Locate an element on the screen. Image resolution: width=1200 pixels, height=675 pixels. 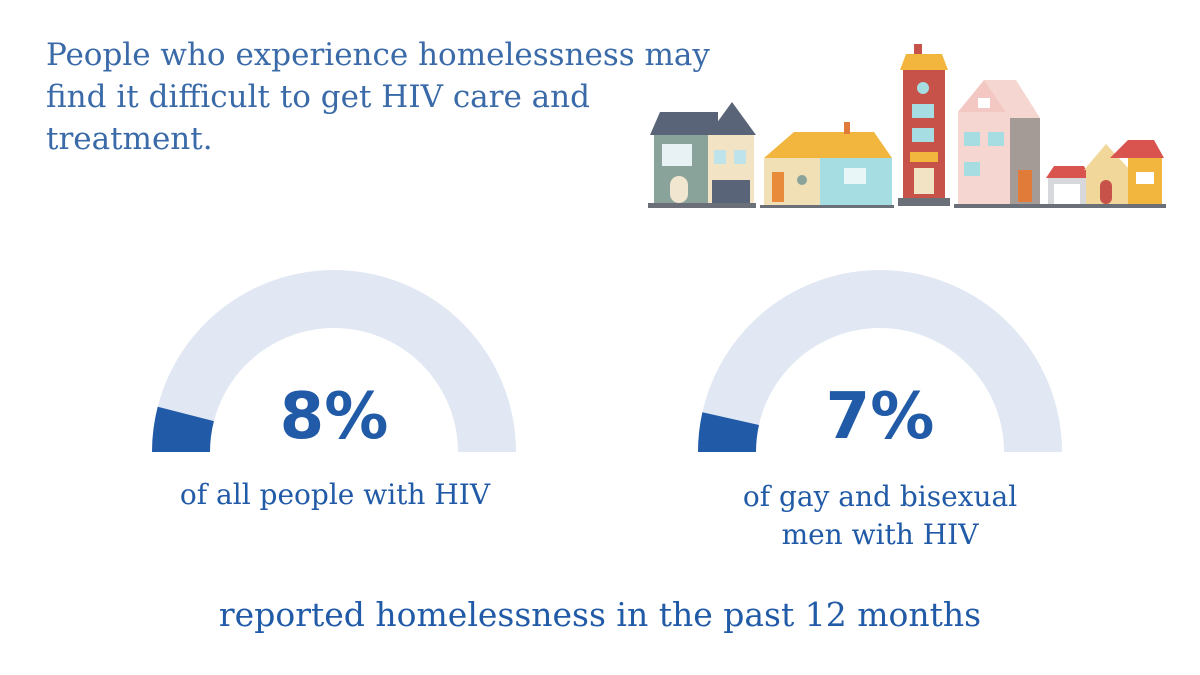
gauge-2-caption: of gay and bisexual men with HIV is located at coordinates (880, 516).